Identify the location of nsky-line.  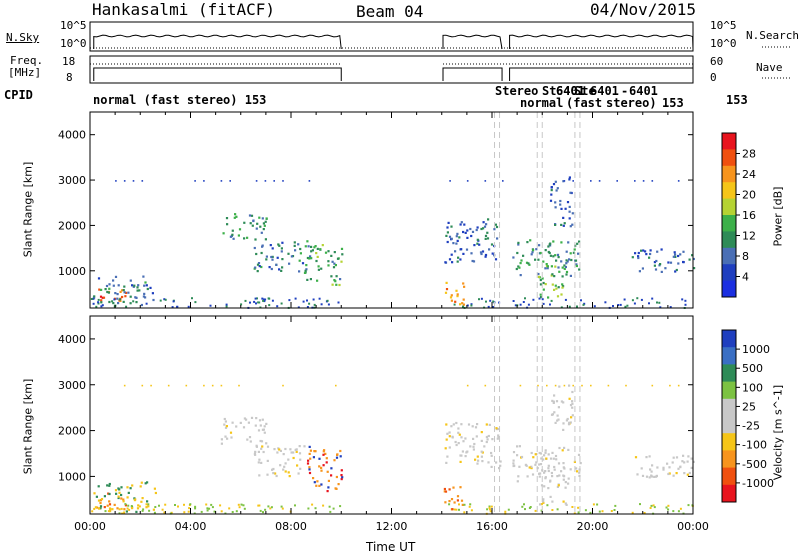
(472, 42).